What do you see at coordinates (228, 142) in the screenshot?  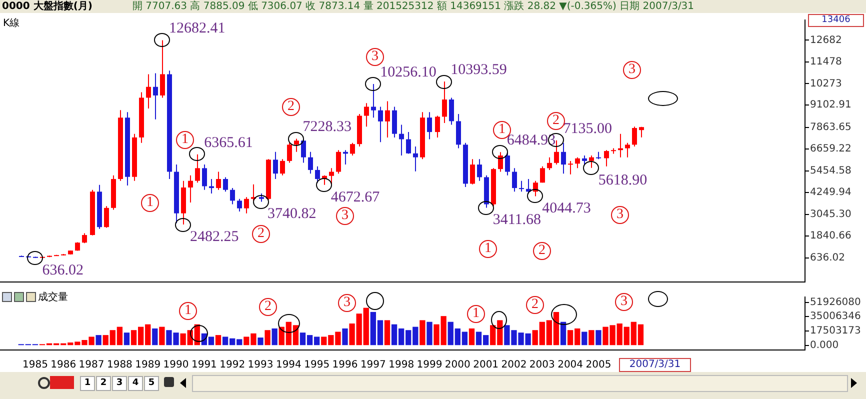 I see `text: 6365.61` at bounding box center [228, 142].